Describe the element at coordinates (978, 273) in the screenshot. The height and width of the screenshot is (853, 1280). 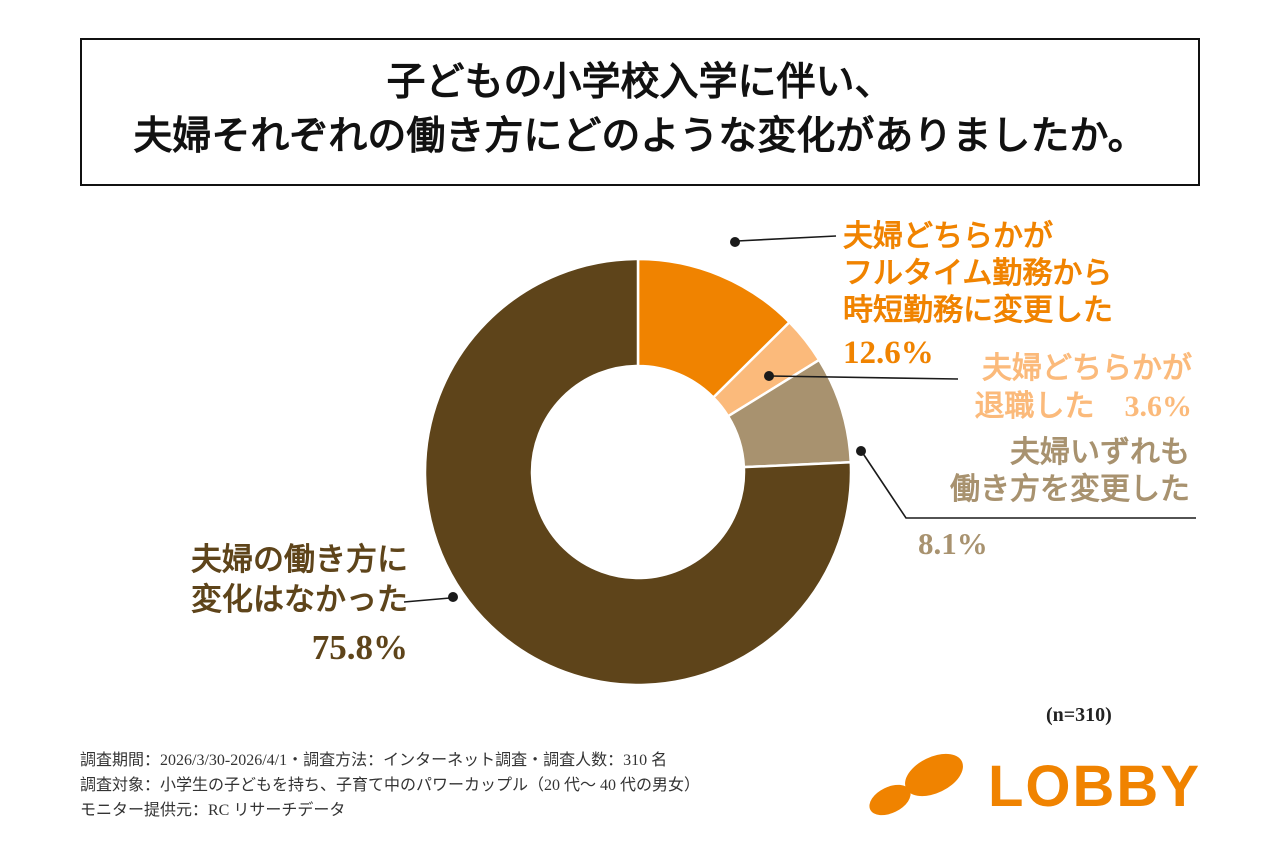
I see `annotation-time-shortened-line-2: フルタイム勤務から` at that location.